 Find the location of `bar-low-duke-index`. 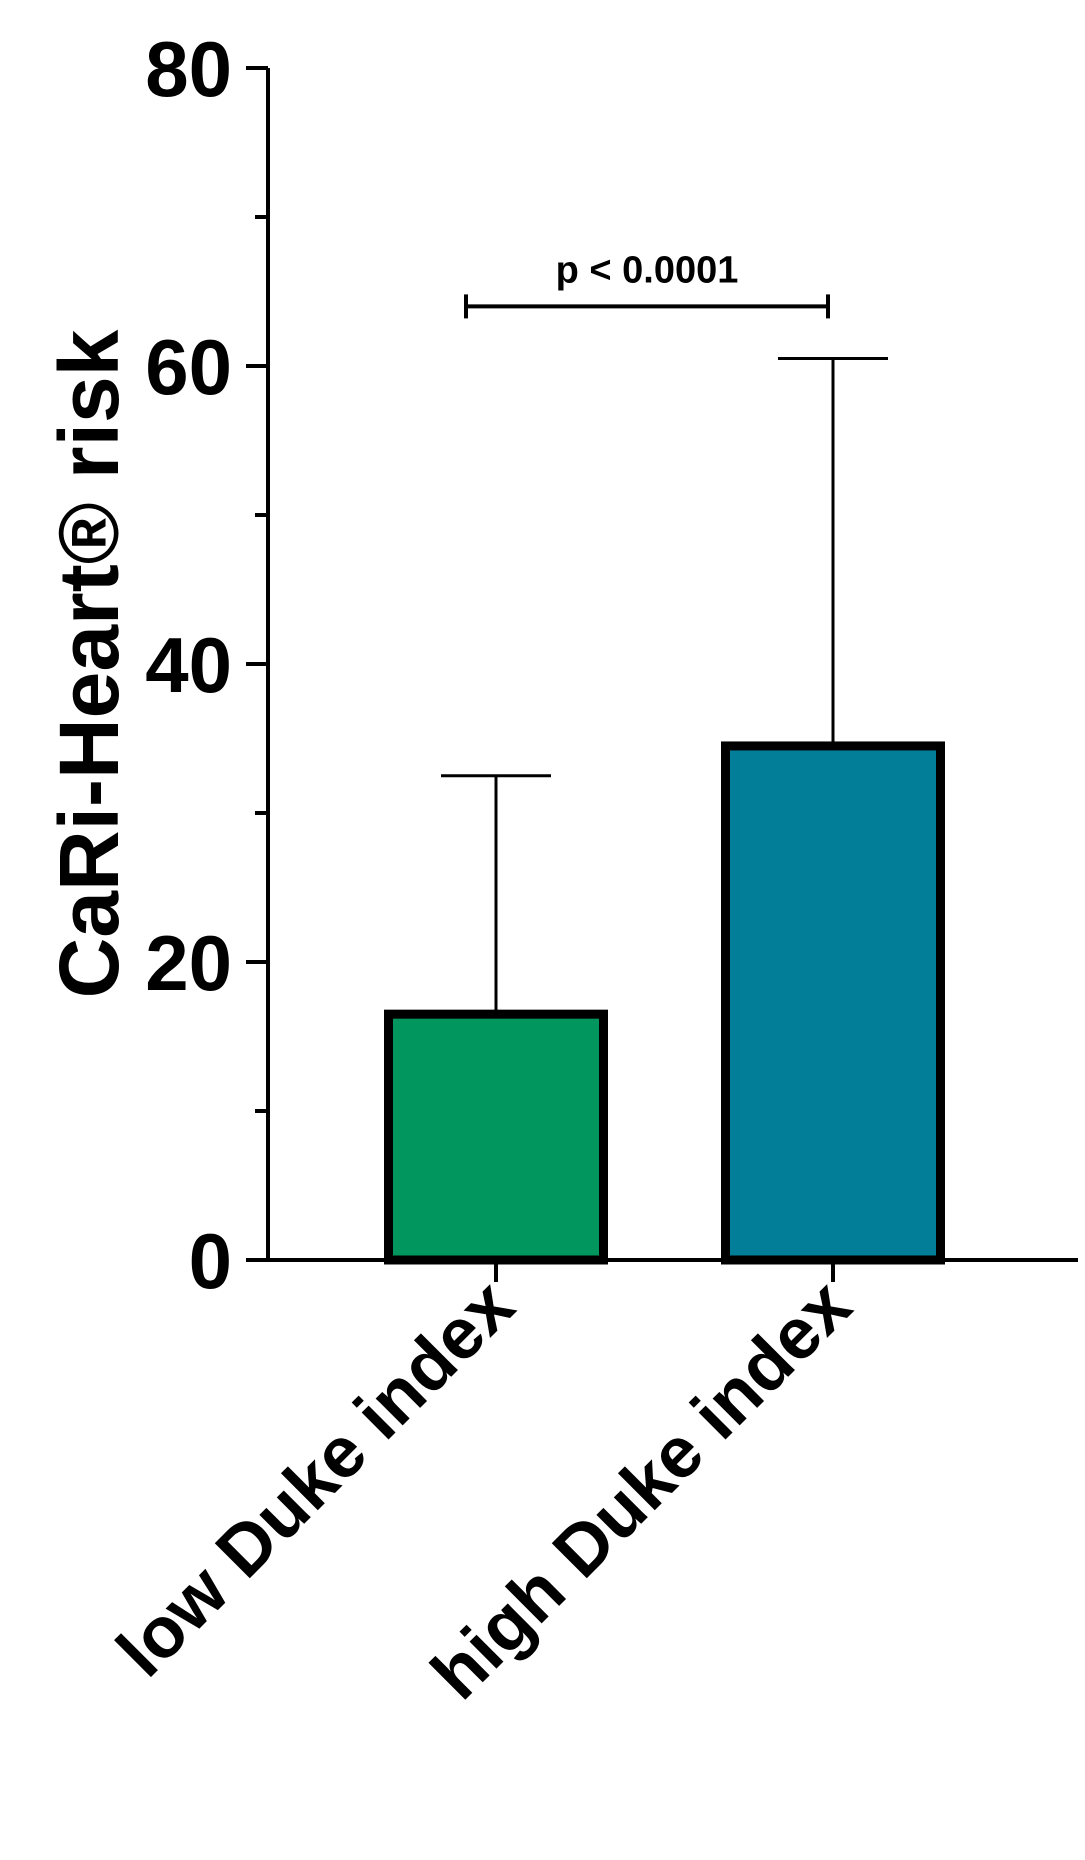

bar-low-duke-index is located at coordinates (496, 1137).